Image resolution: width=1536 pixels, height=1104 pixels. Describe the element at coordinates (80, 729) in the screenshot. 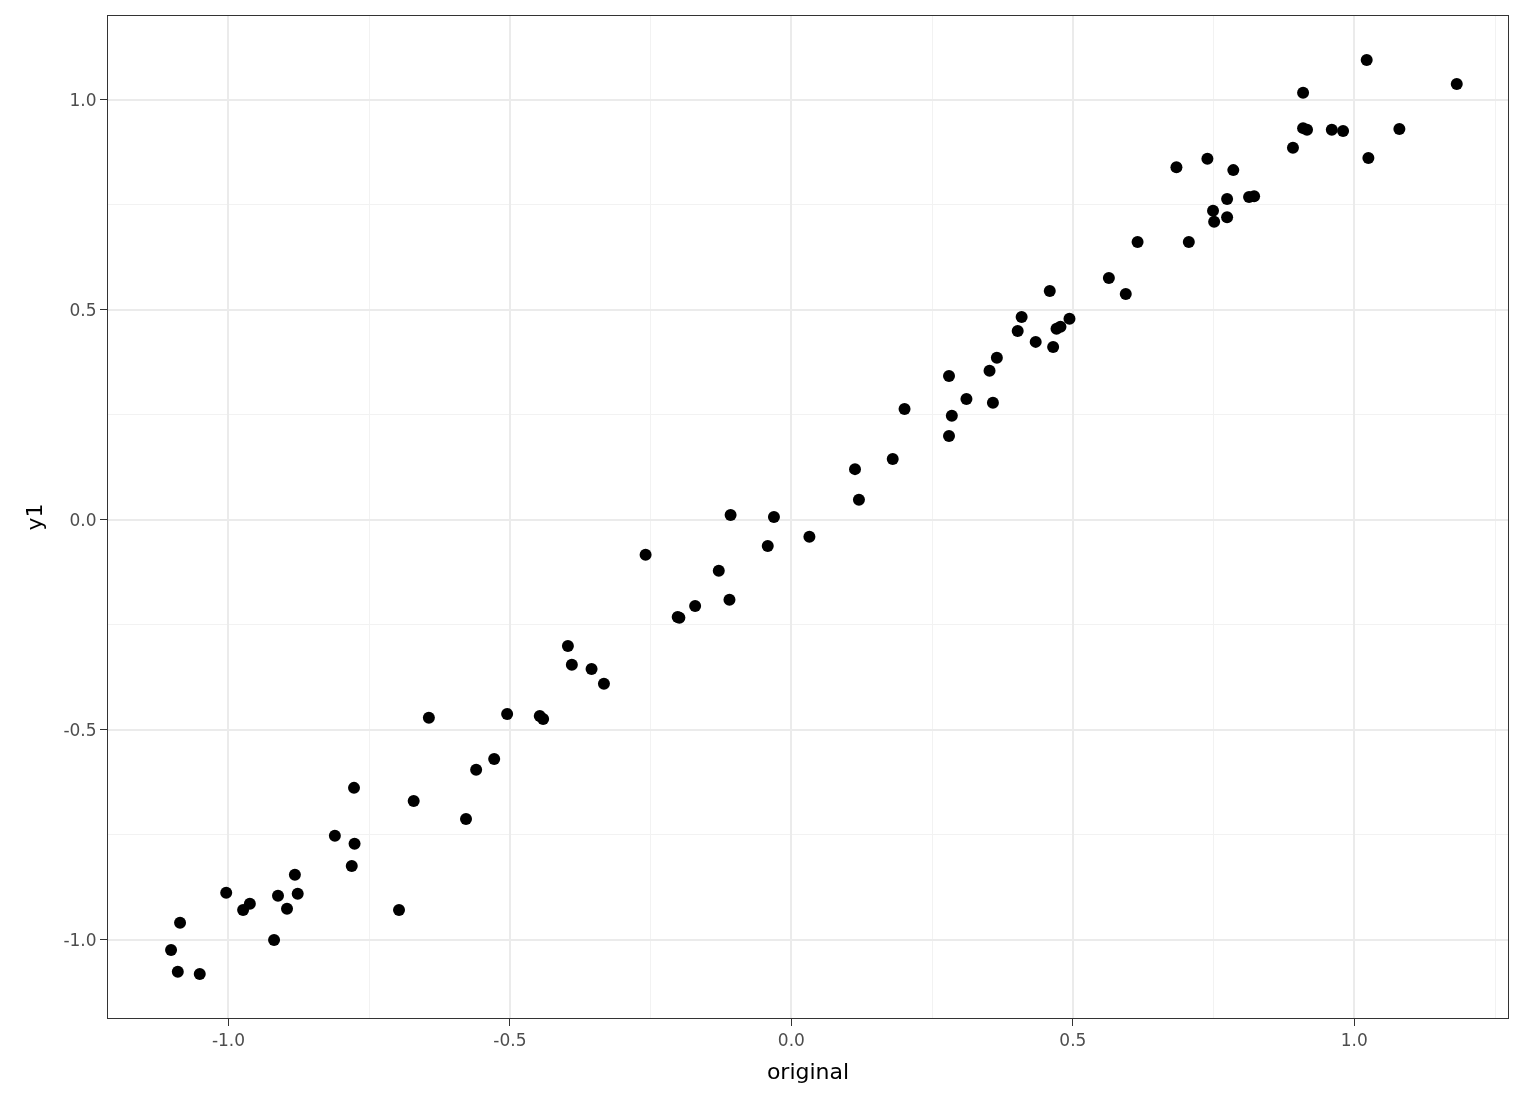

I see `y-tick-label: -0.5` at that location.